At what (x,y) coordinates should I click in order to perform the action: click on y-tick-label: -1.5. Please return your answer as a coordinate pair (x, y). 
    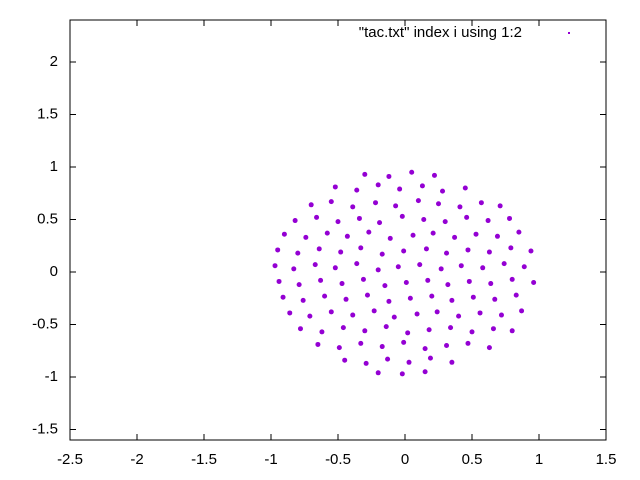
    Looking at the image, I should click on (45, 428).